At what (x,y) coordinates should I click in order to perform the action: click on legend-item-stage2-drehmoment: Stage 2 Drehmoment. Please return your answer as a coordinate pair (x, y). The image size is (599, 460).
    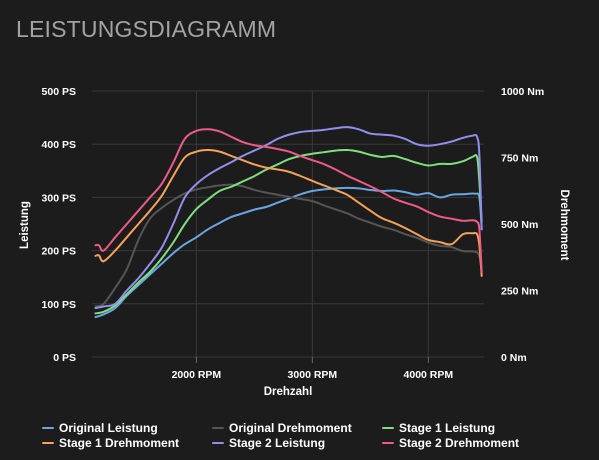
    Looking at the image, I should click on (467, 442).